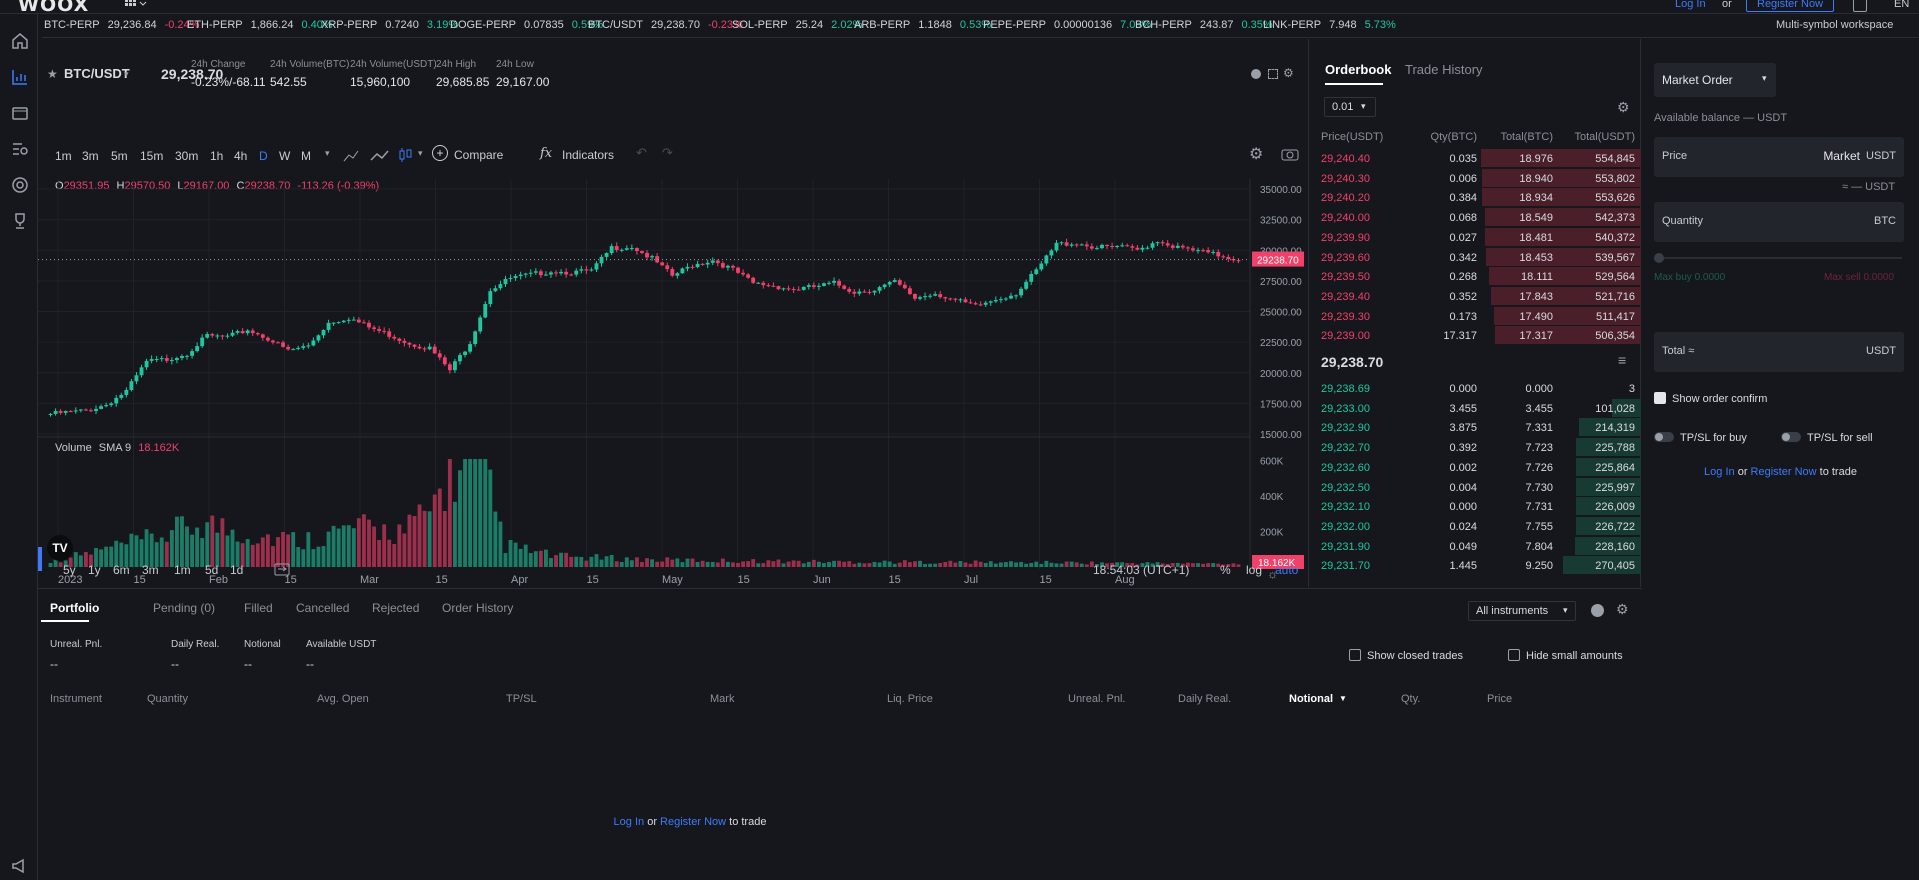  What do you see at coordinates (69, 570) in the screenshot?
I see `range-5y: 5y` at bounding box center [69, 570].